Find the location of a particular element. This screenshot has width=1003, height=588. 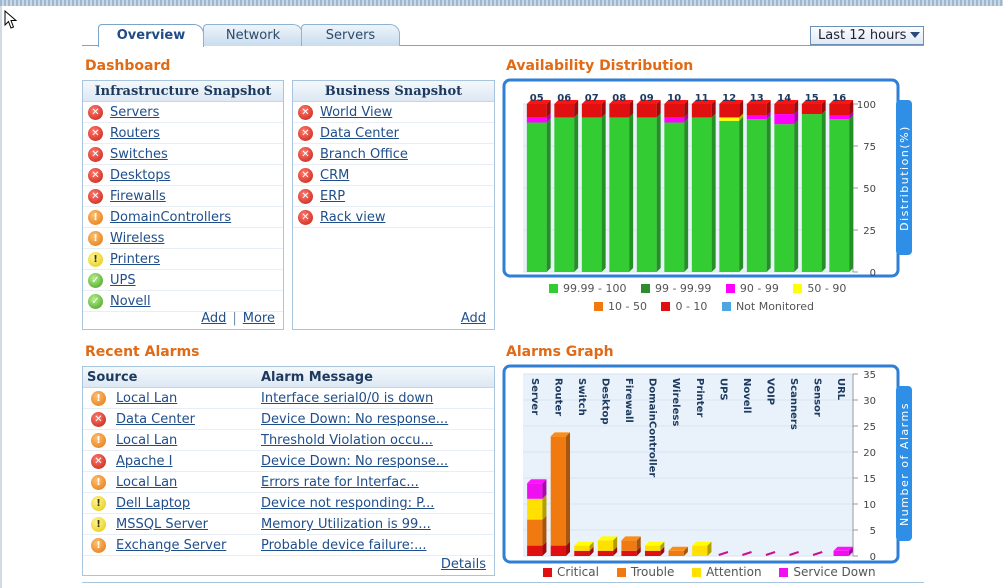

business-item-link: CRM is located at coordinates (335, 175).